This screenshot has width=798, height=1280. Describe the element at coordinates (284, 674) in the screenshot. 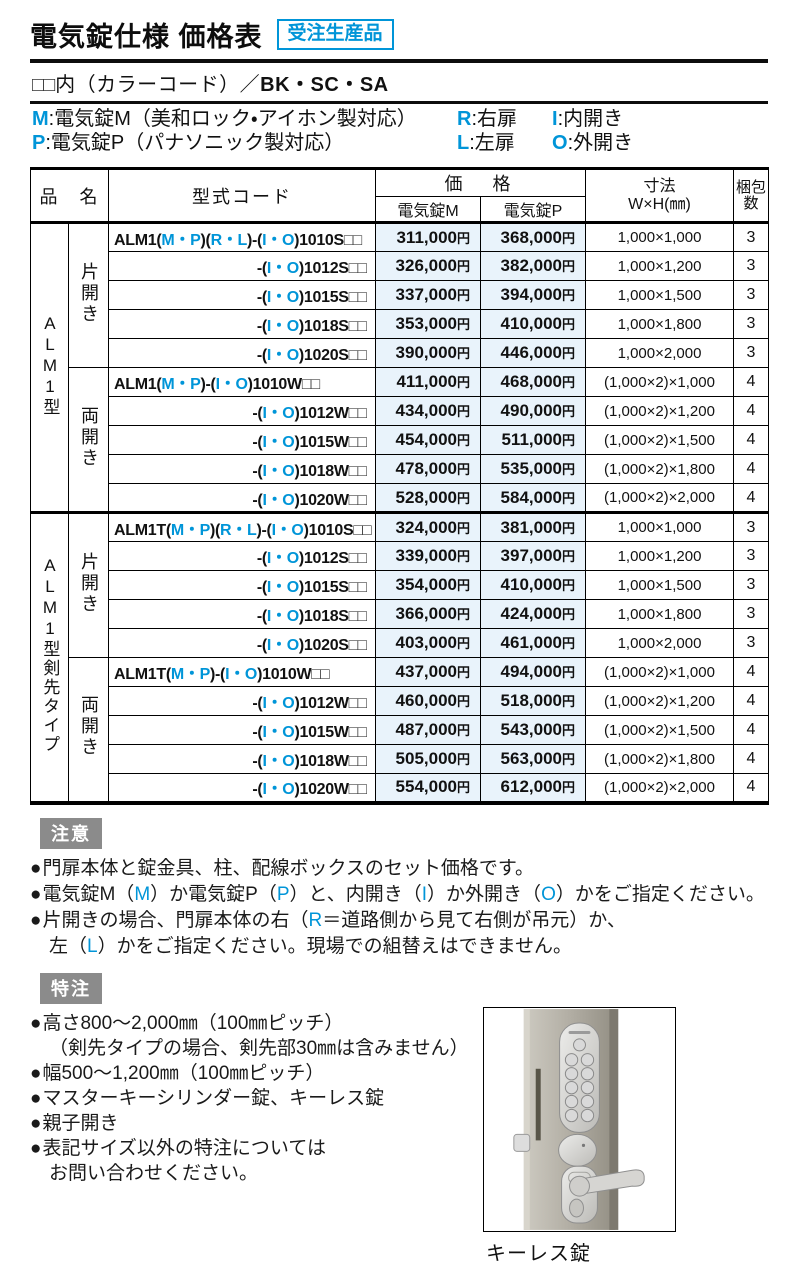

I see `text-run: )1010W` at that location.